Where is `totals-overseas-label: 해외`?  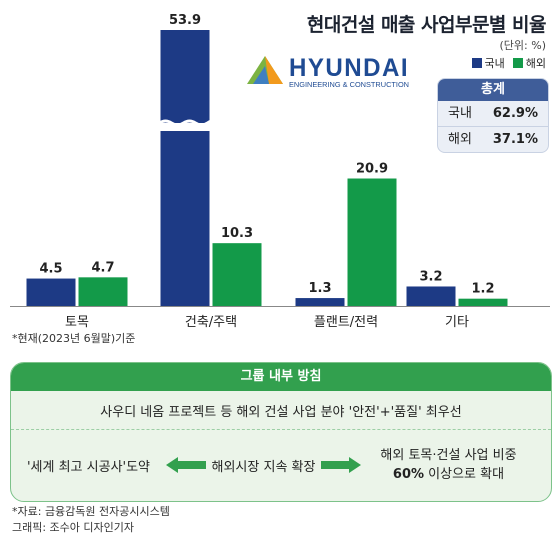
totals-overseas-label: 해외 is located at coordinates (460, 139).